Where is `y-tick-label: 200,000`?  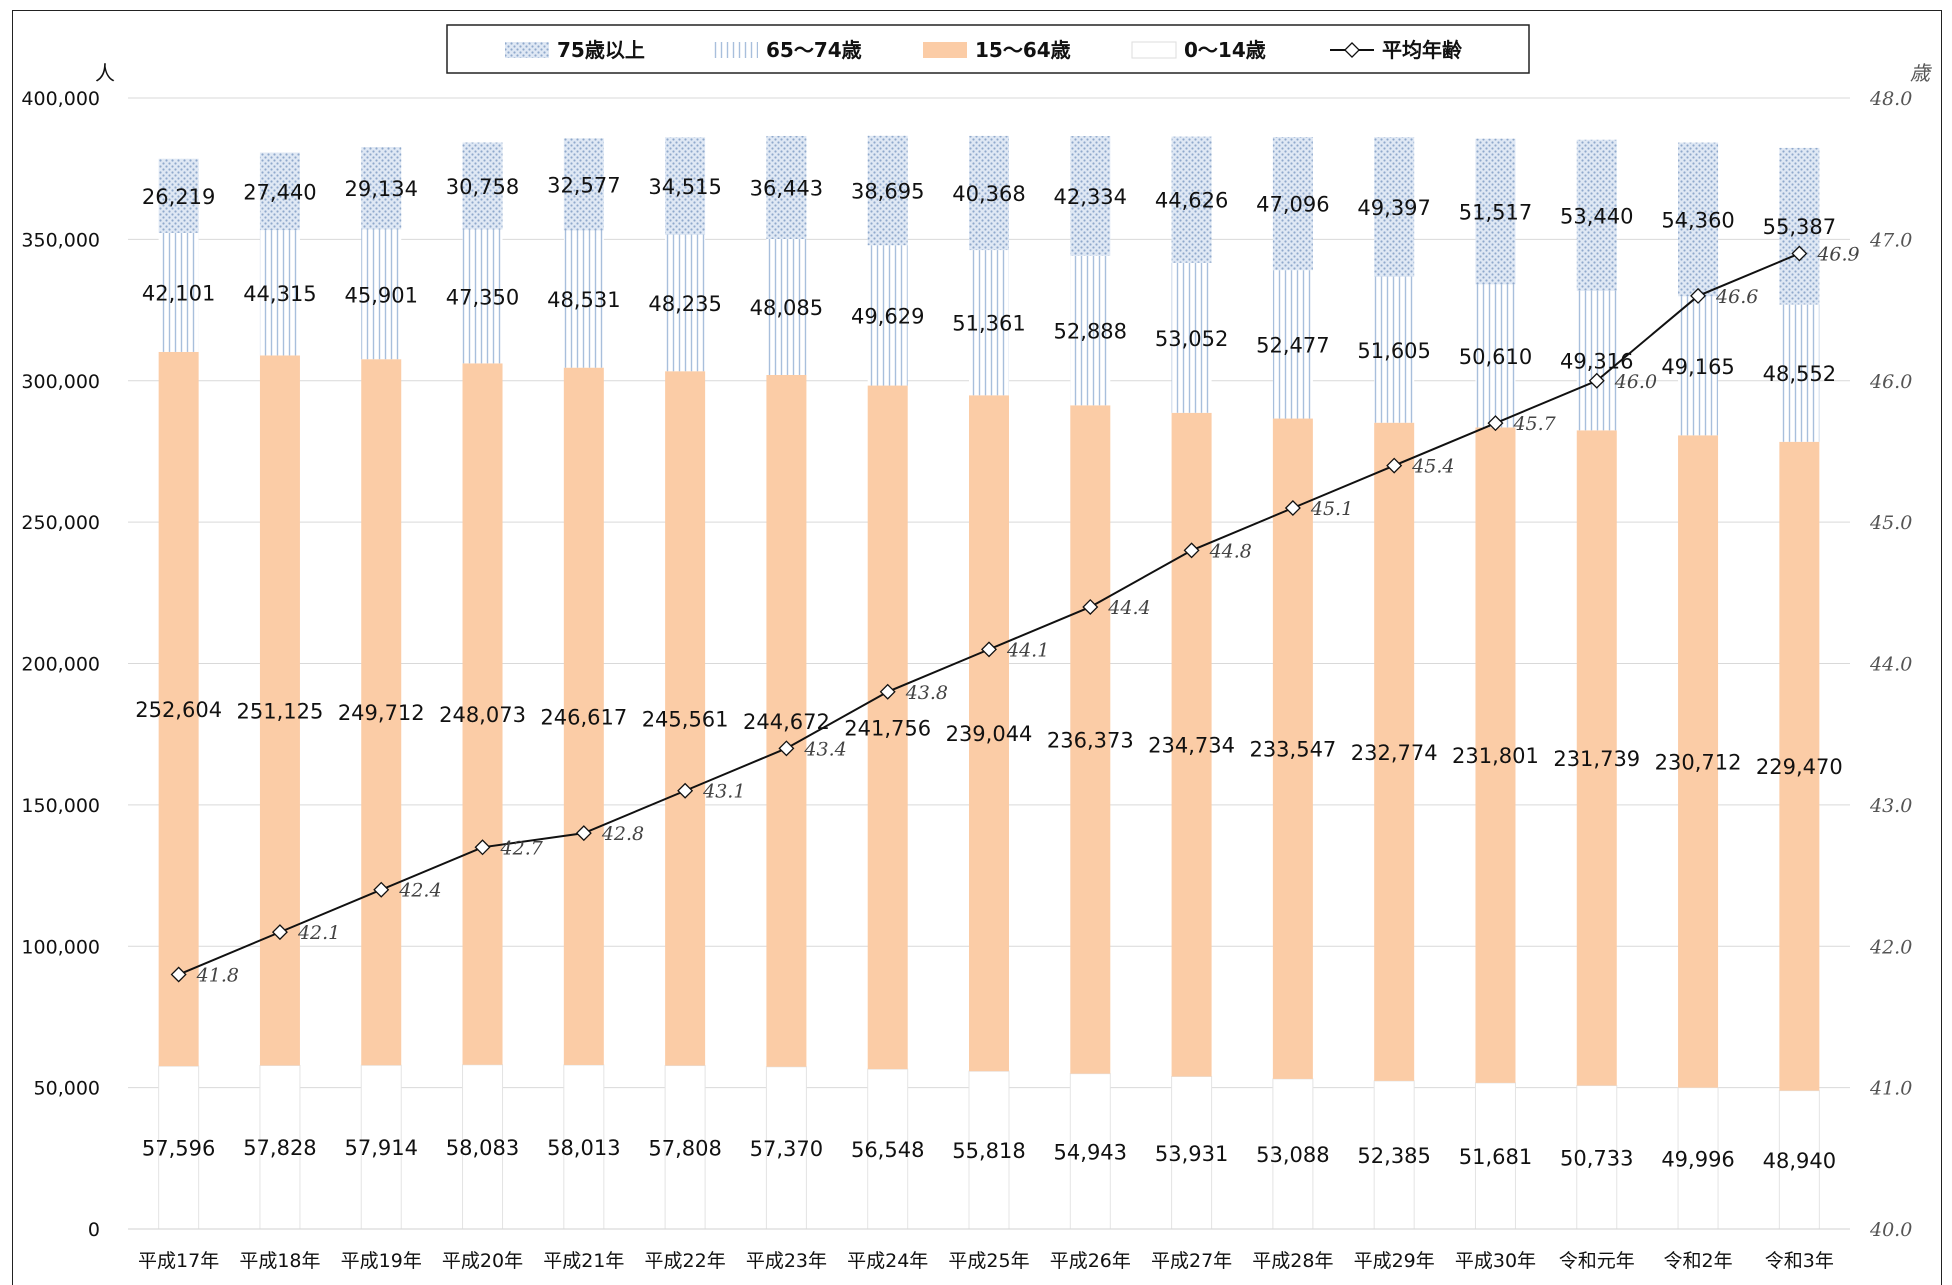 y-tick-label: 200,000 is located at coordinates (60, 665).